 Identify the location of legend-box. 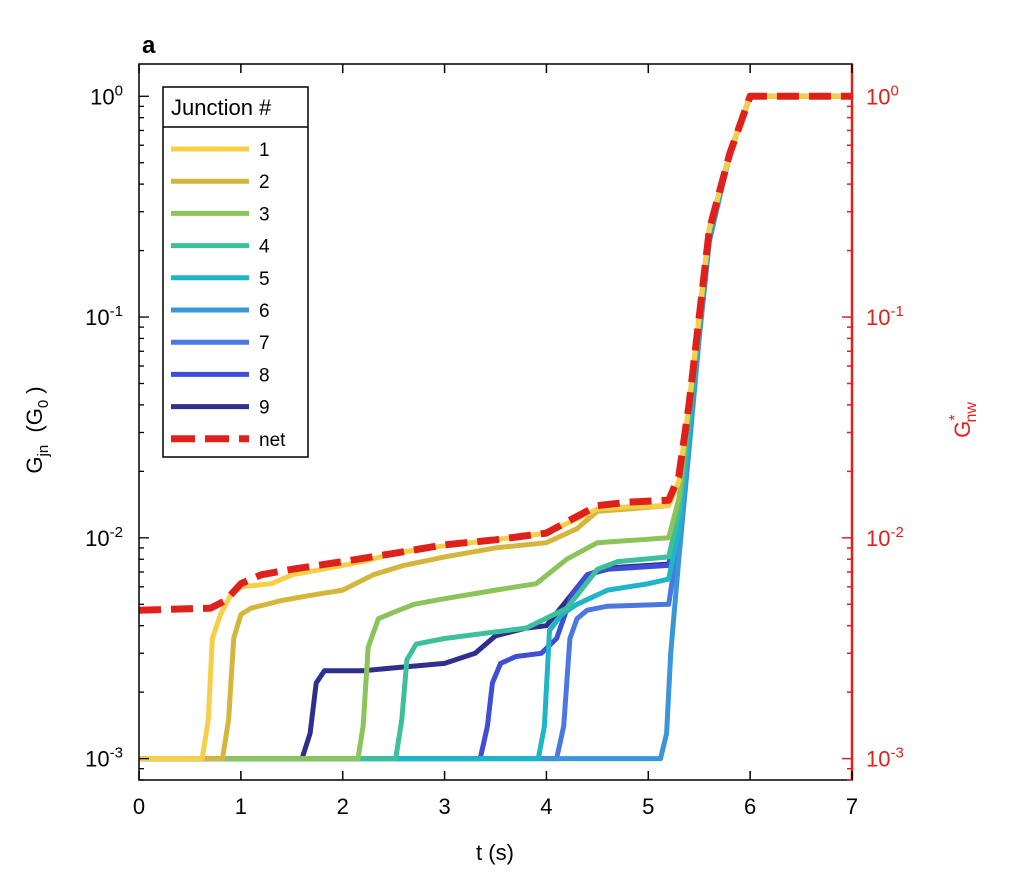
(235, 272).